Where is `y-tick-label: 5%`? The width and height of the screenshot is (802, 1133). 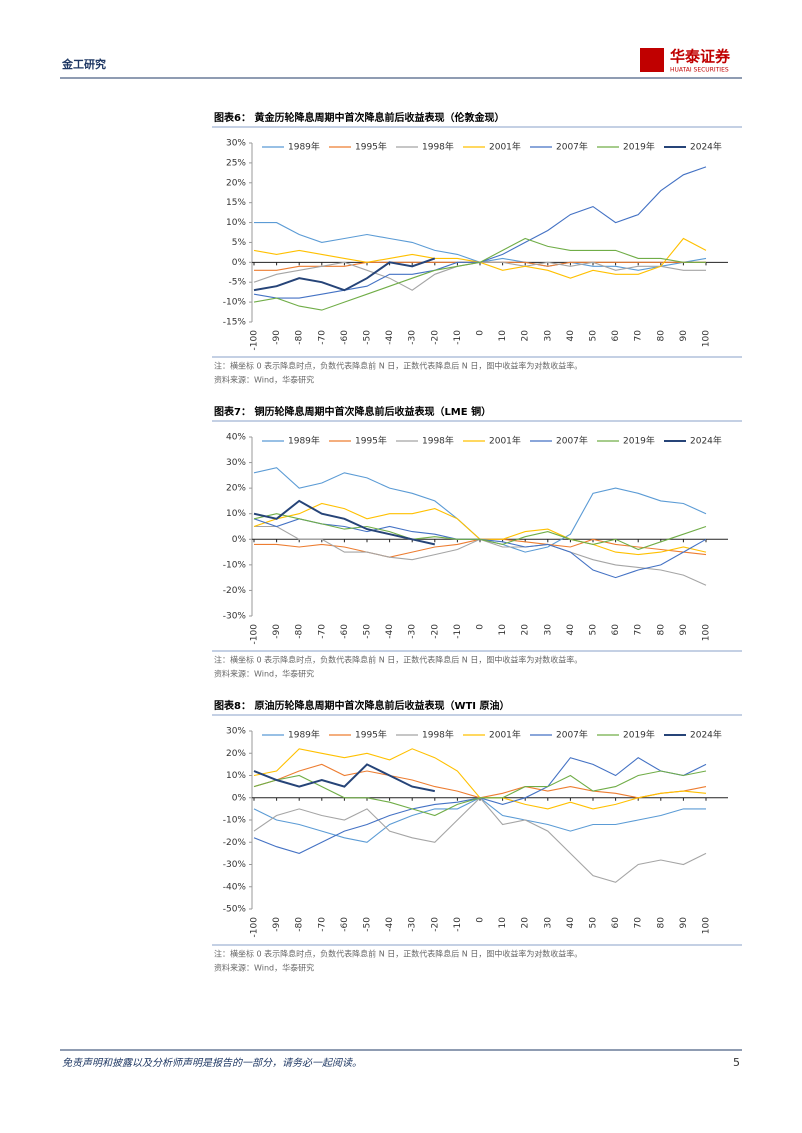
y-tick-label: 5% is located at coordinates (239, 243).